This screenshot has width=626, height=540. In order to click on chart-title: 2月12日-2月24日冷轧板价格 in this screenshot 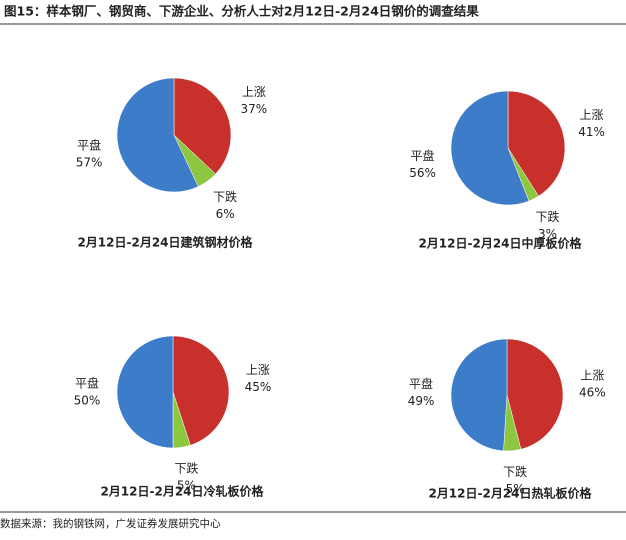, I will do `click(182, 491)`.